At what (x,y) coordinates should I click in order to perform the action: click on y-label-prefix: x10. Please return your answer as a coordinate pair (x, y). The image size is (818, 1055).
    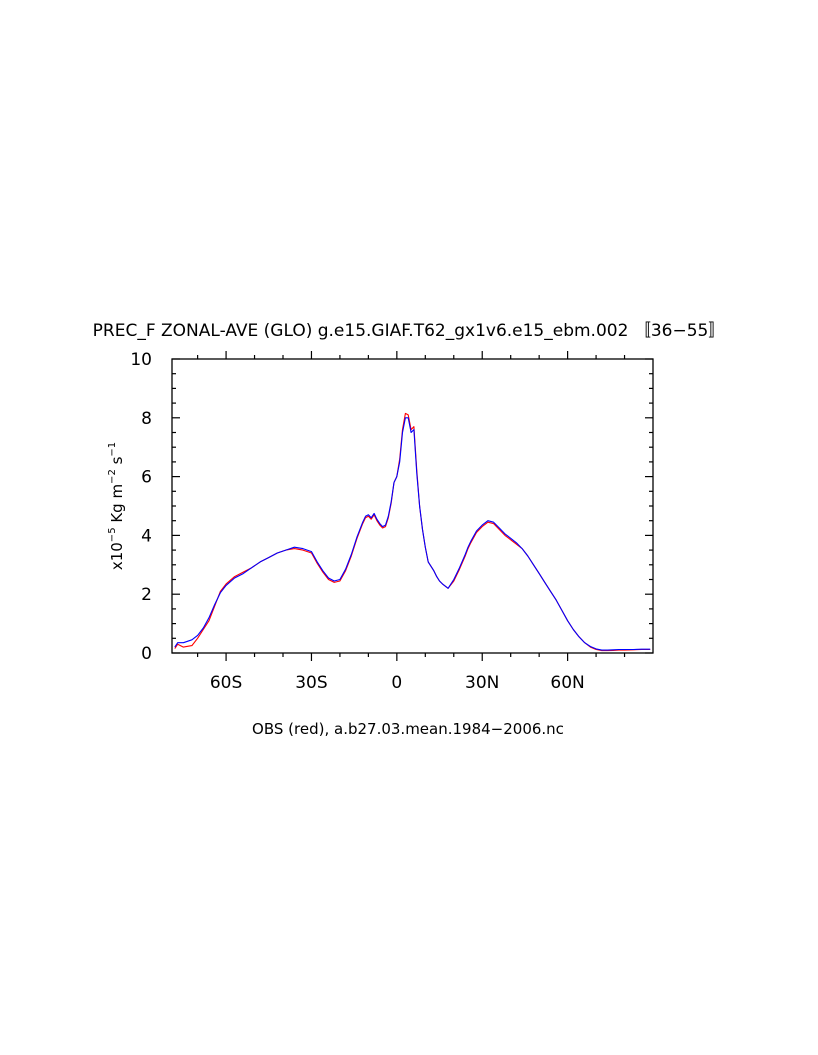
    Looking at the image, I should click on (117, 556).